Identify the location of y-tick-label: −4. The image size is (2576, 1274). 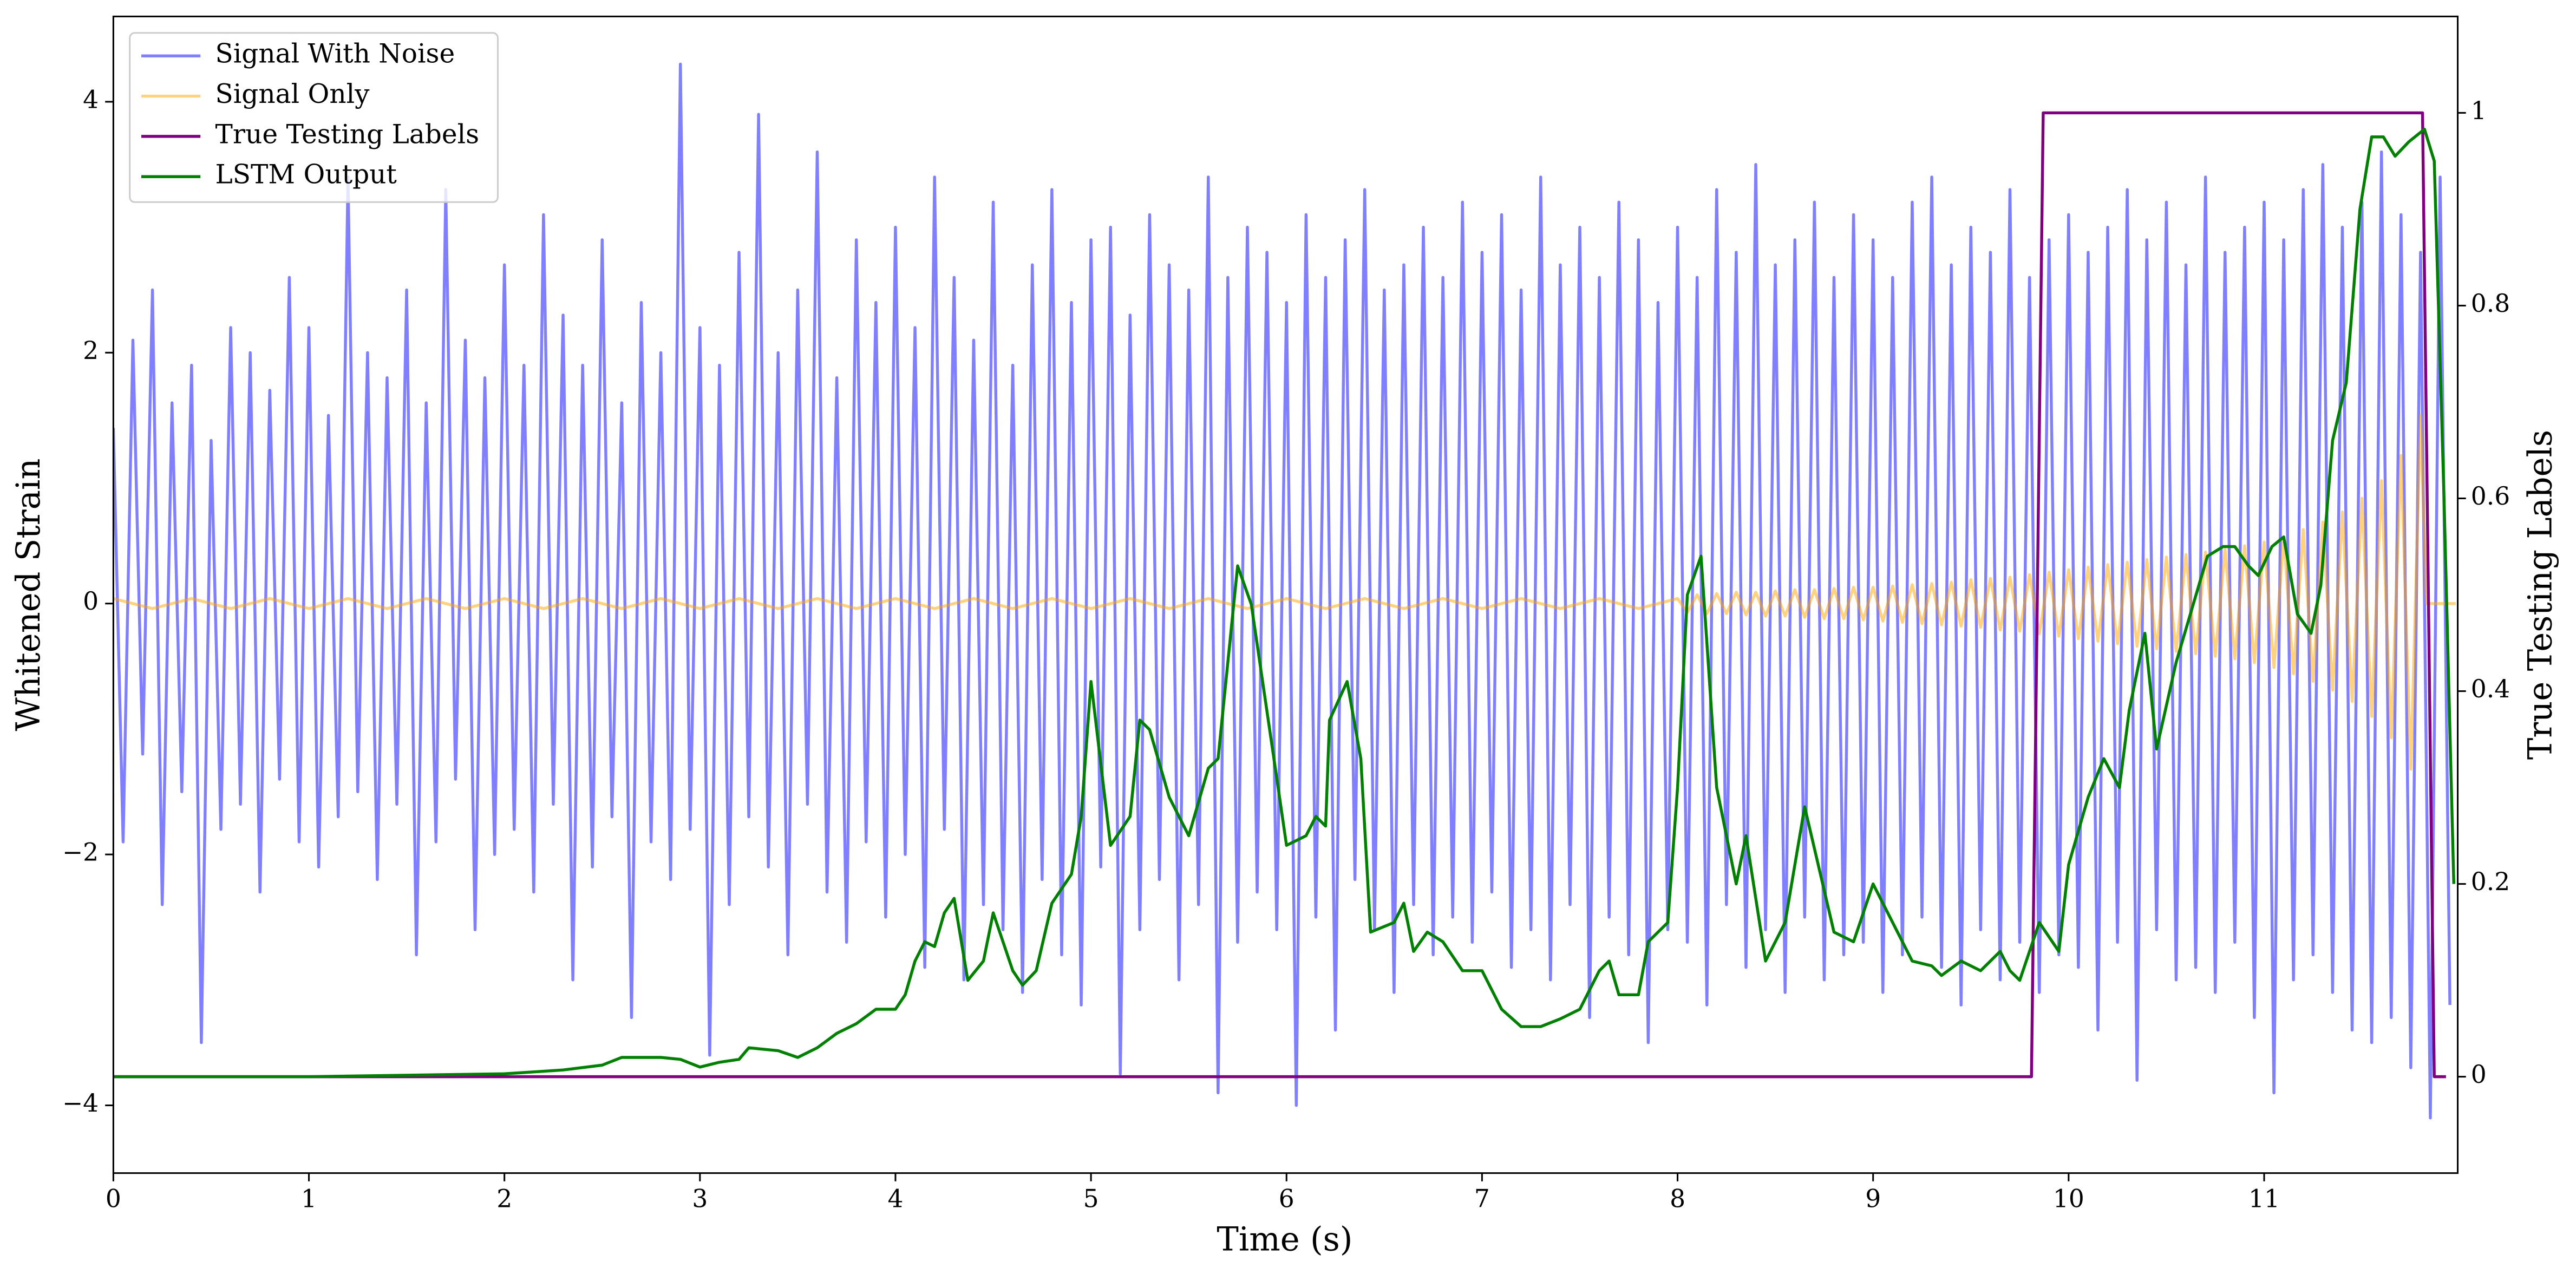
(80, 1103).